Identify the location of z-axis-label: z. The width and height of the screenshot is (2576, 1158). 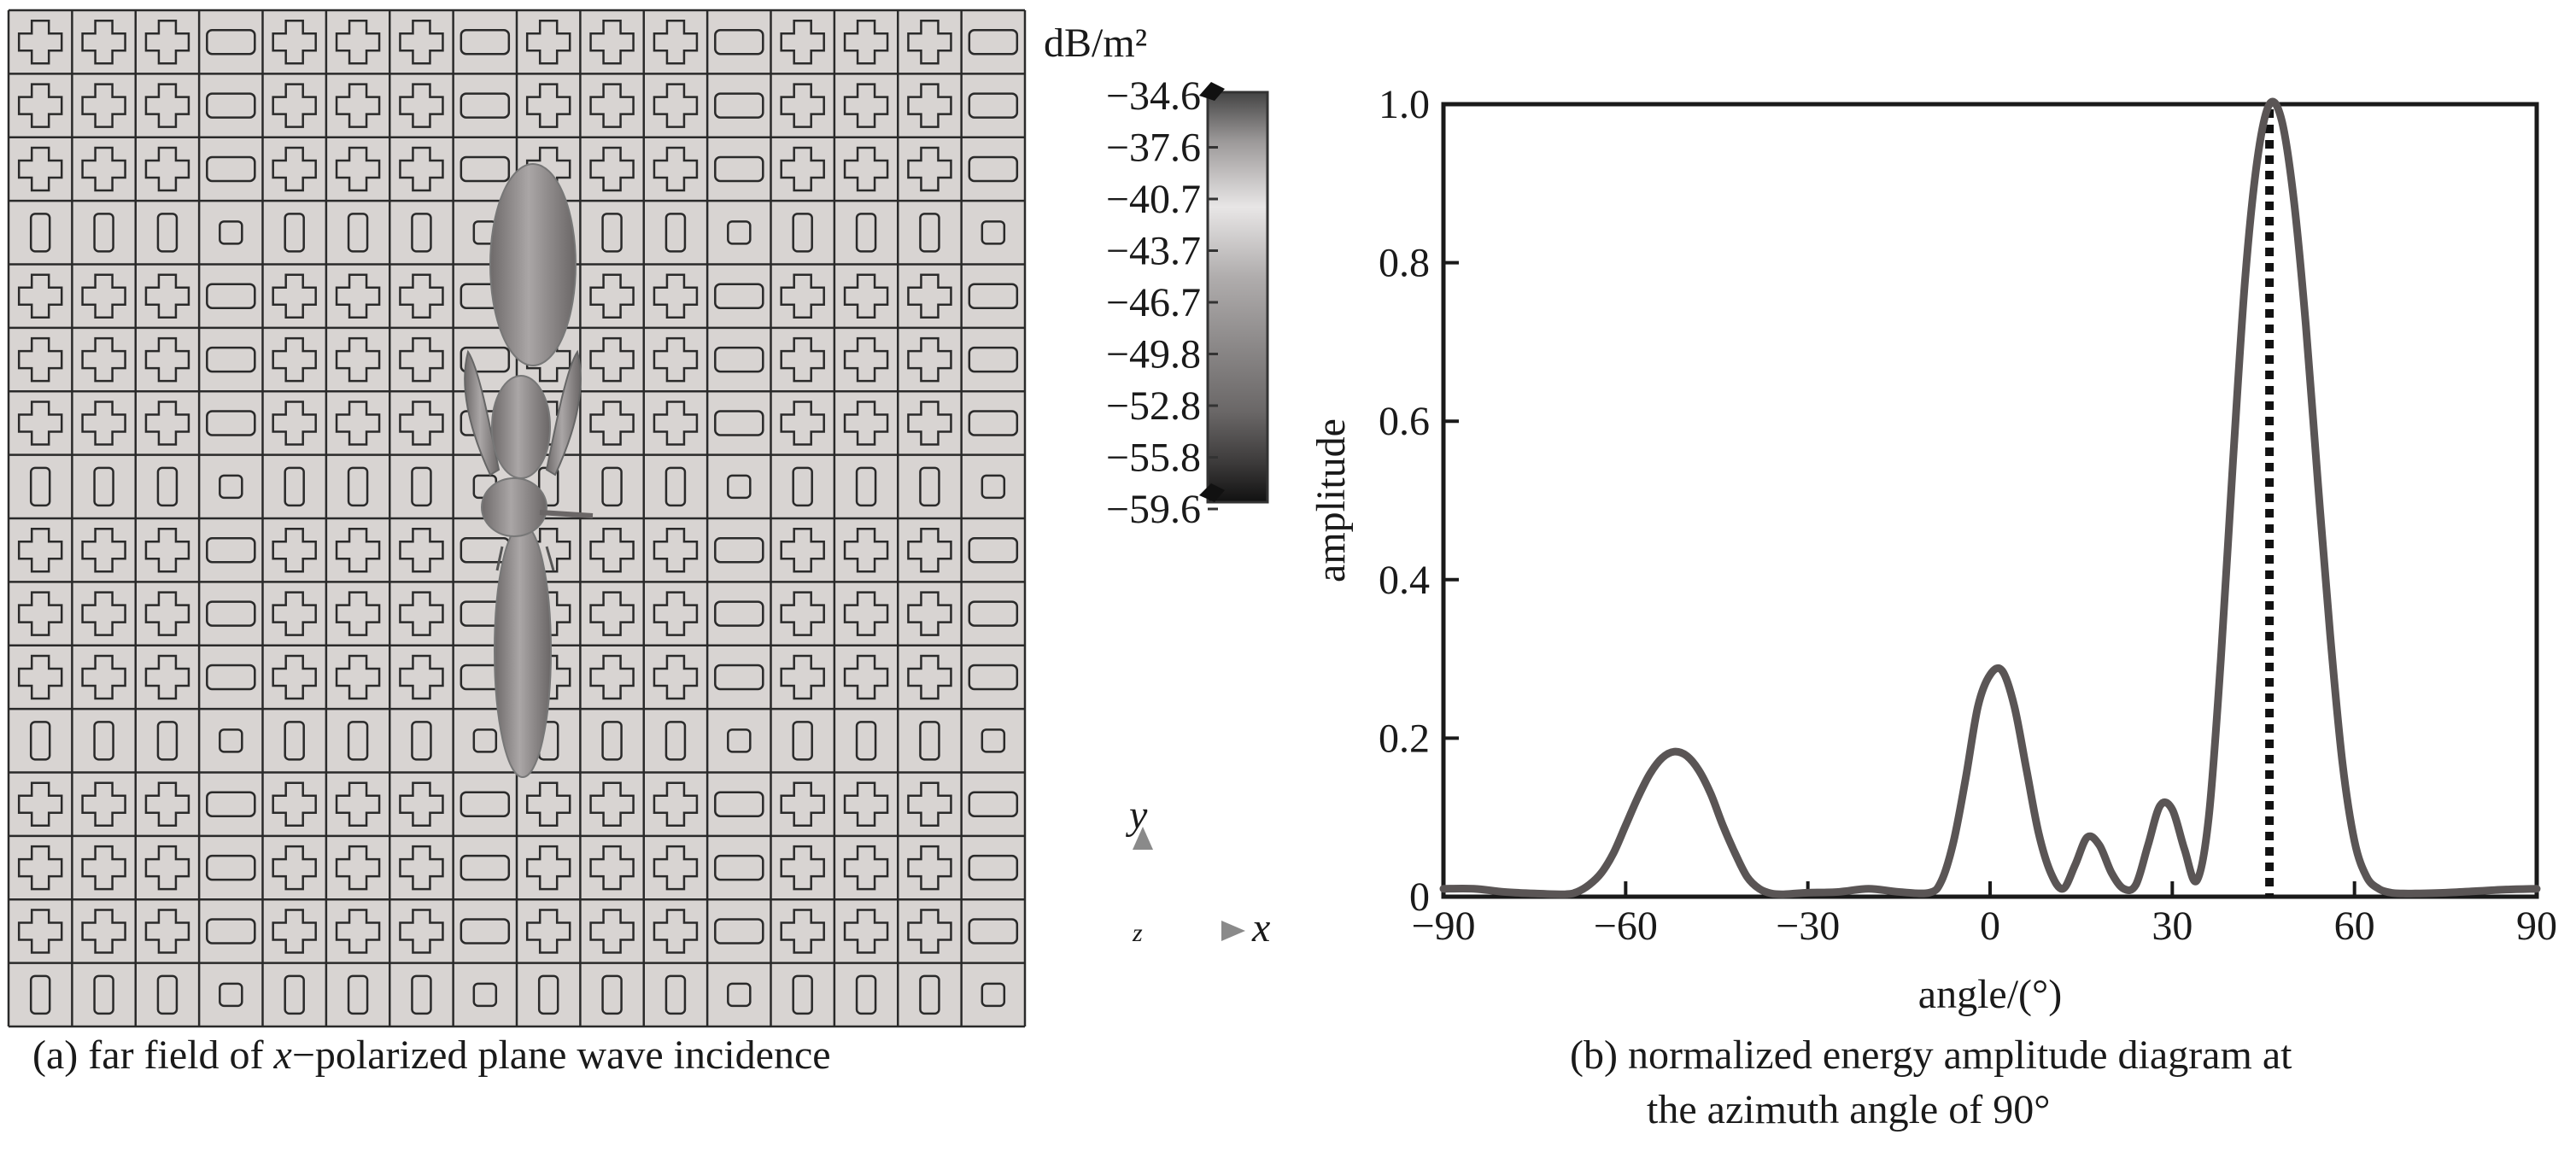
(1137, 933).